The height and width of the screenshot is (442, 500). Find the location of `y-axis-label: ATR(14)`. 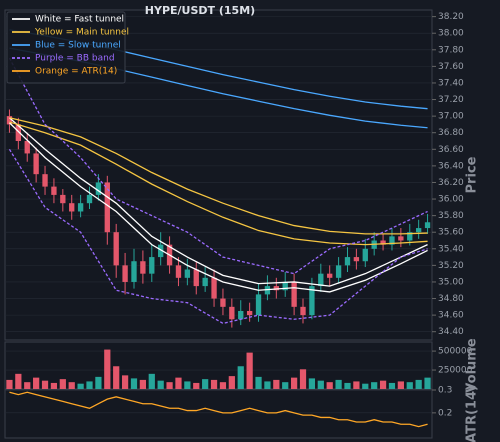

y-axis-label: ATR(14) is located at coordinates (472, 413).